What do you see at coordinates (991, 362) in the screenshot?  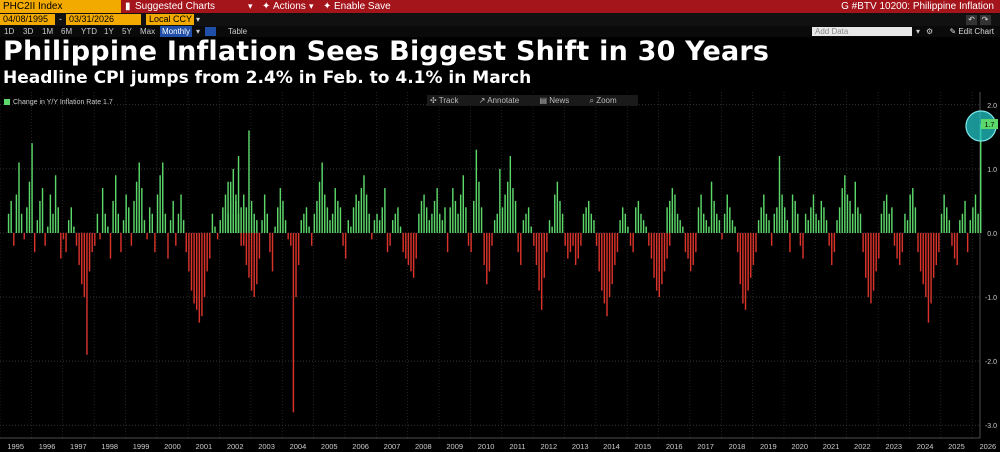 I see `y-tick-label: -2.0` at bounding box center [991, 362].